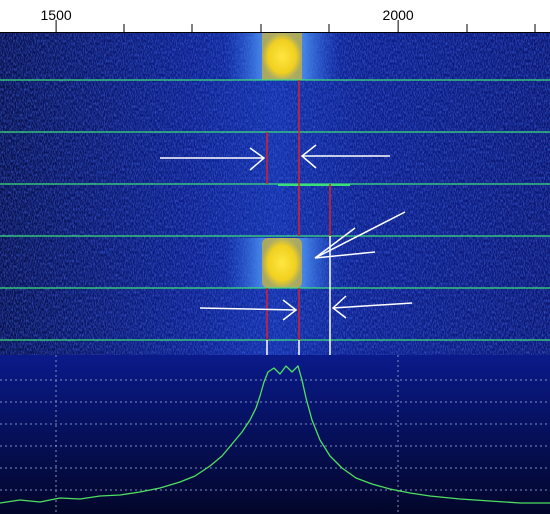 This screenshot has width=550, height=514. What do you see at coordinates (398, 15) in the screenshot?
I see `tick-label: 2000` at bounding box center [398, 15].